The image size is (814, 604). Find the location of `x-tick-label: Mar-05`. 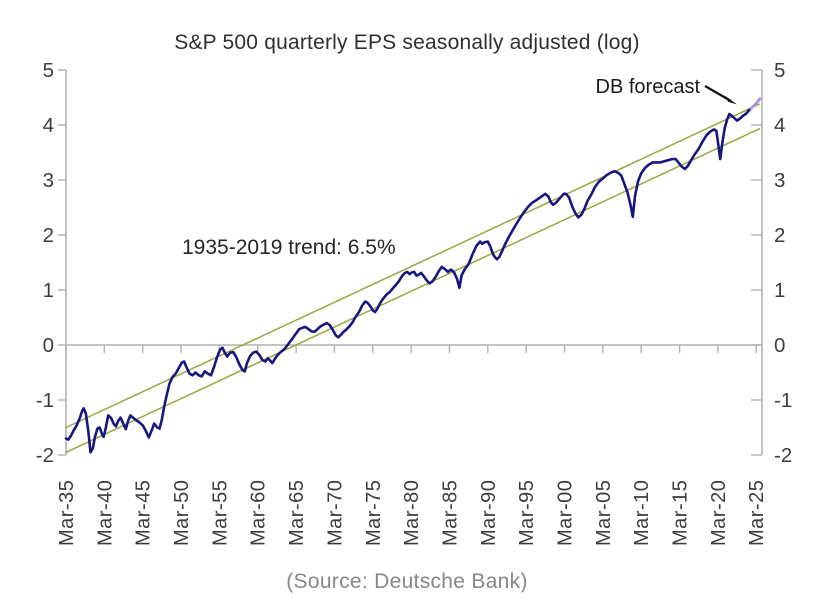

x-tick-label: Mar-05 is located at coordinates (604, 513).